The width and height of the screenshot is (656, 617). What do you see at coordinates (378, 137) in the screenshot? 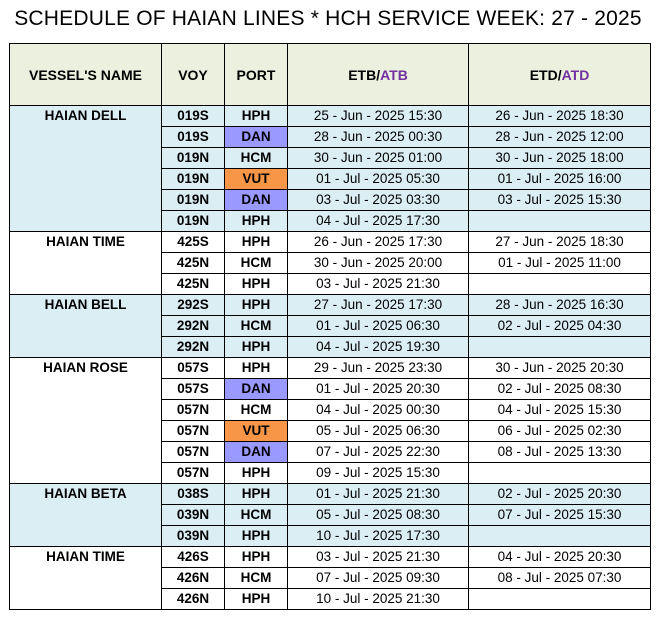
I see `etb-cell: 28 - Jun - 2025 00:30` at bounding box center [378, 137].